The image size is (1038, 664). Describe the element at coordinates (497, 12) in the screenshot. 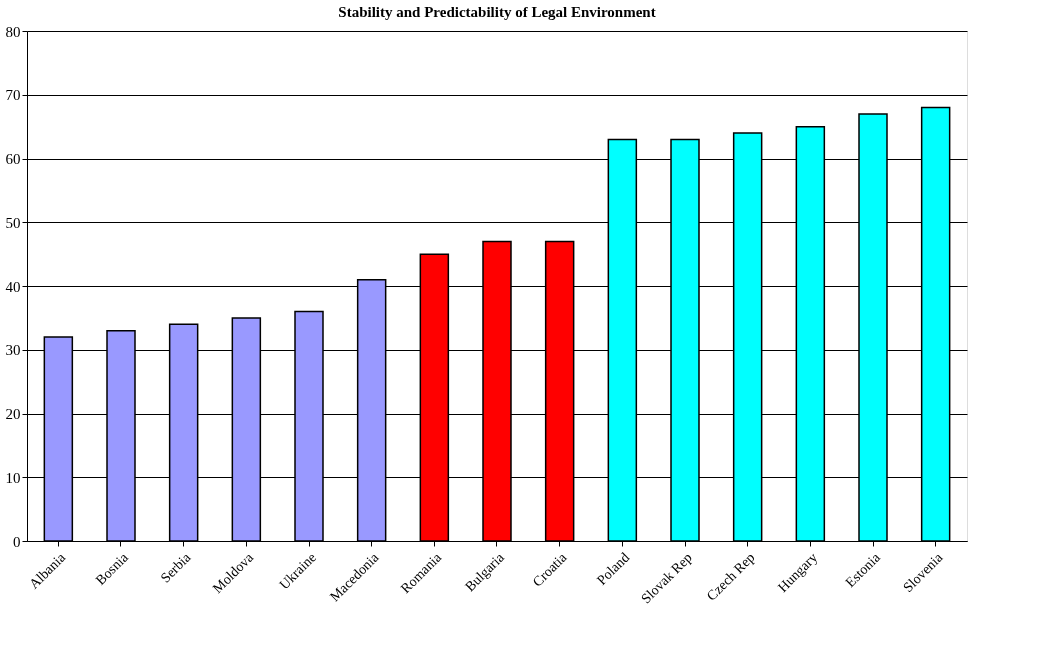

I see `chart-title: Stability and Predictability of Legal Environment` at that location.